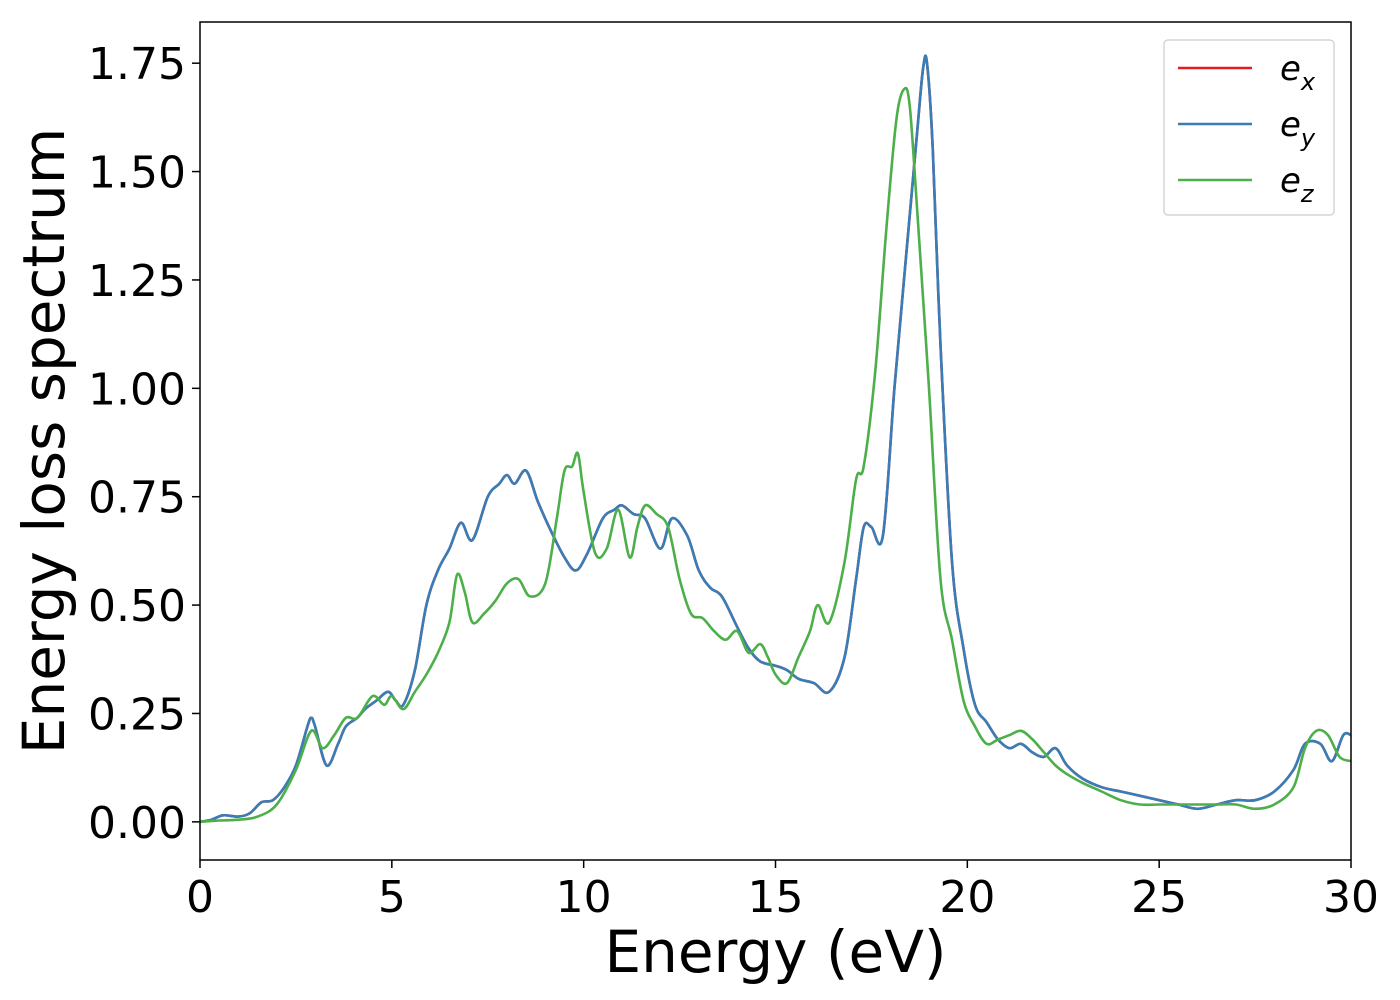 The width and height of the screenshot is (1400, 1000). Describe the element at coordinates (584, 897) in the screenshot. I see `x-tick-label: 10` at that location.